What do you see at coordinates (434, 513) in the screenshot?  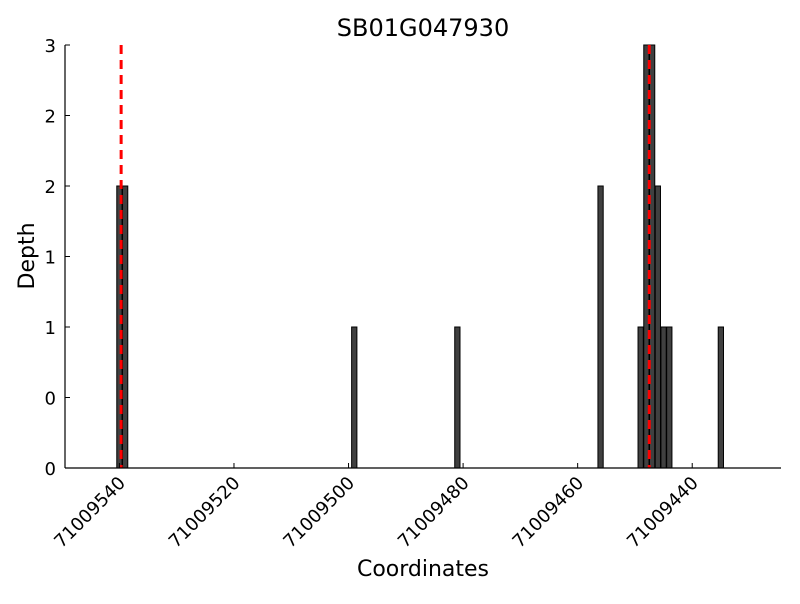 I see `x-tick-label: 71009480` at bounding box center [434, 513].